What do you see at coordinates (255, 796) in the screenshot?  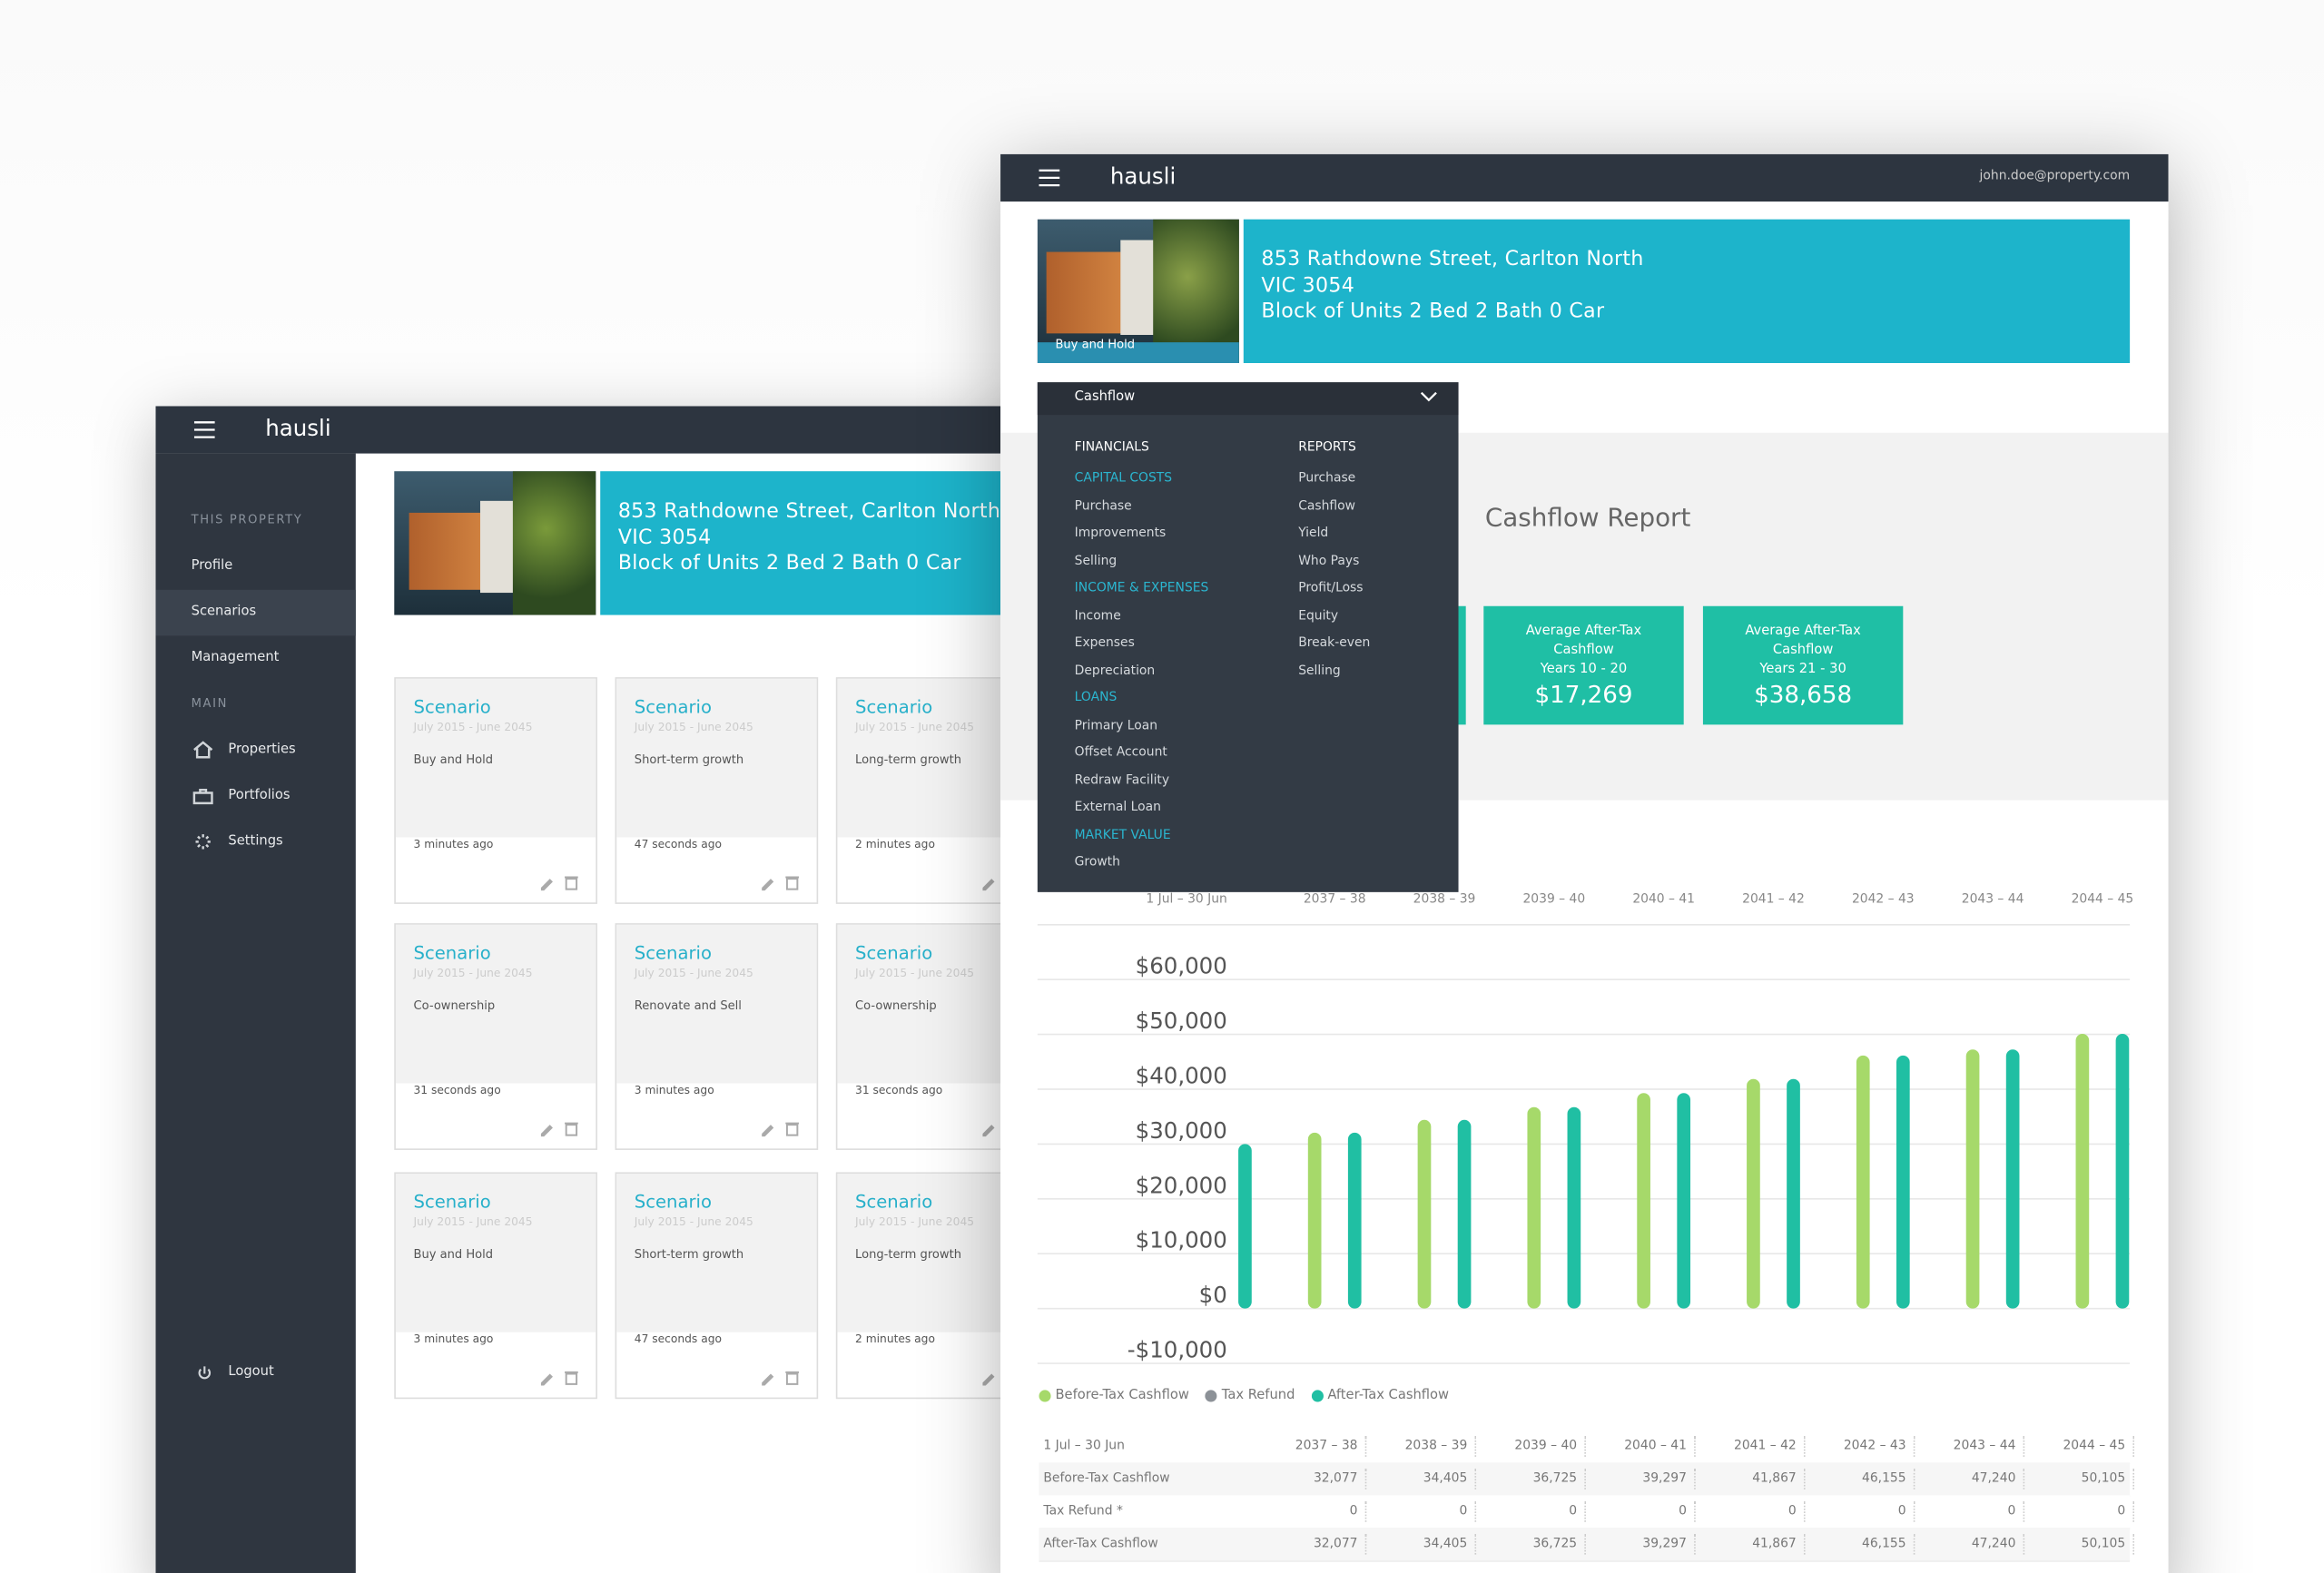 I see `sidebar-item: Portfolios` at bounding box center [255, 796].